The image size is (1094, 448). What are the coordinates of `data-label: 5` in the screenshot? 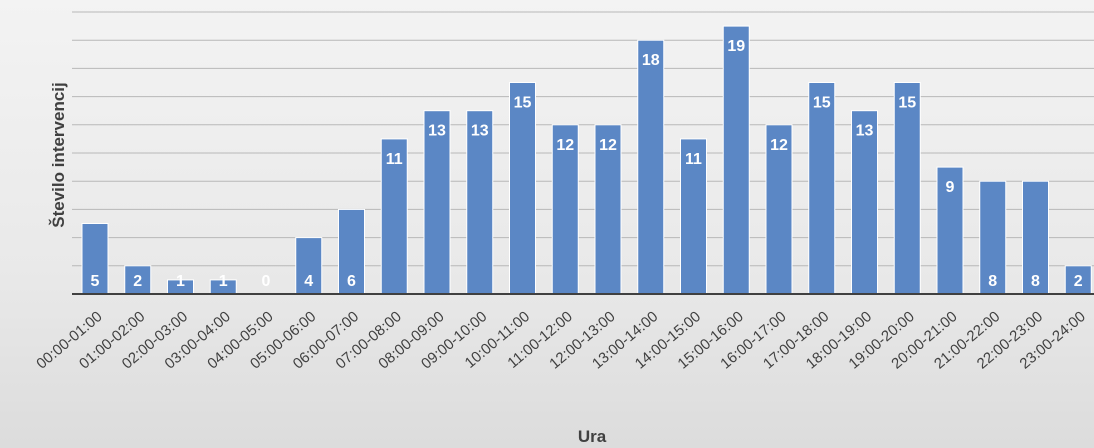 It's located at (95, 281).